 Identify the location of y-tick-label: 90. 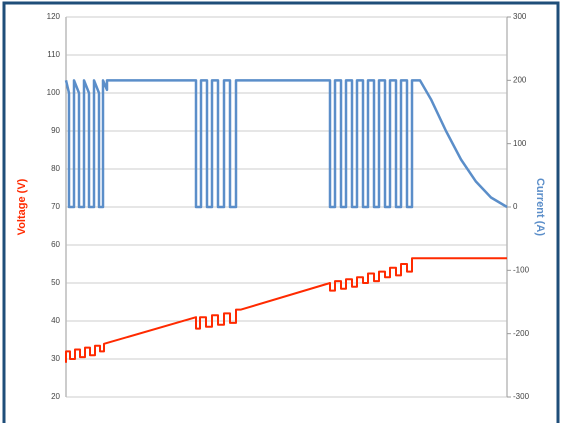
(55, 130).